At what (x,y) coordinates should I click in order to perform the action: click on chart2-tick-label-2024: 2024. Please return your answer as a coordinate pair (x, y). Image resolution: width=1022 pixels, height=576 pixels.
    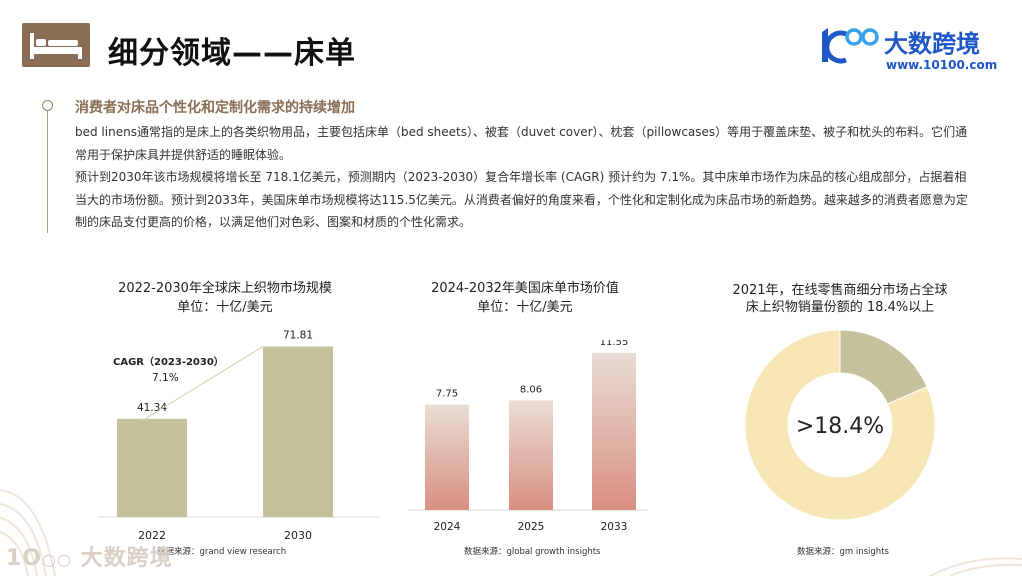
    Looking at the image, I should click on (447, 527).